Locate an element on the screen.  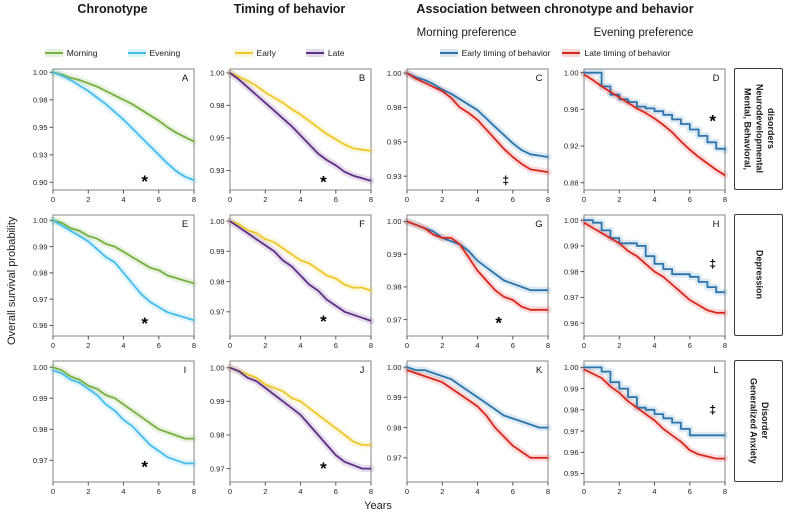
legend-label: Early is located at coordinates (266, 53).